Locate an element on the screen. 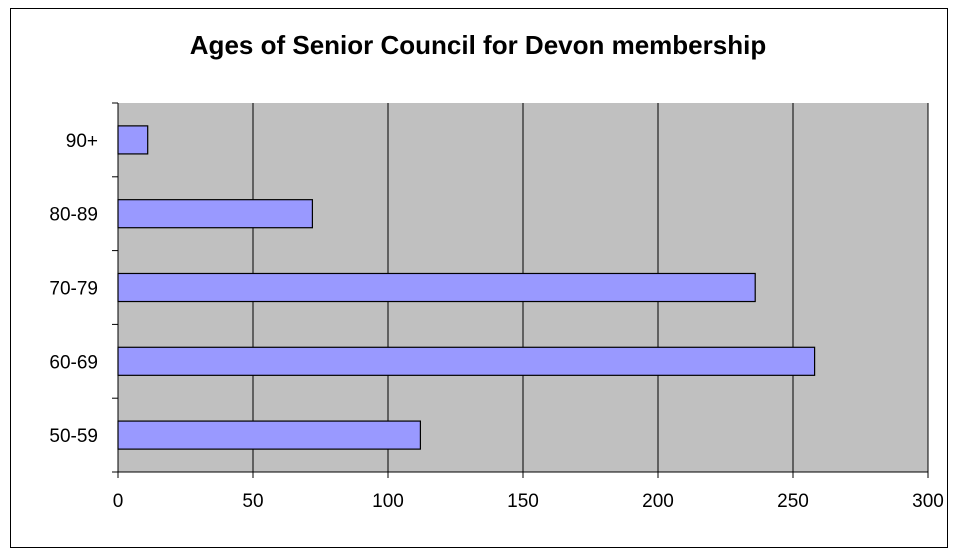 The image size is (956, 550). x-tick-label: 250 is located at coordinates (793, 501).